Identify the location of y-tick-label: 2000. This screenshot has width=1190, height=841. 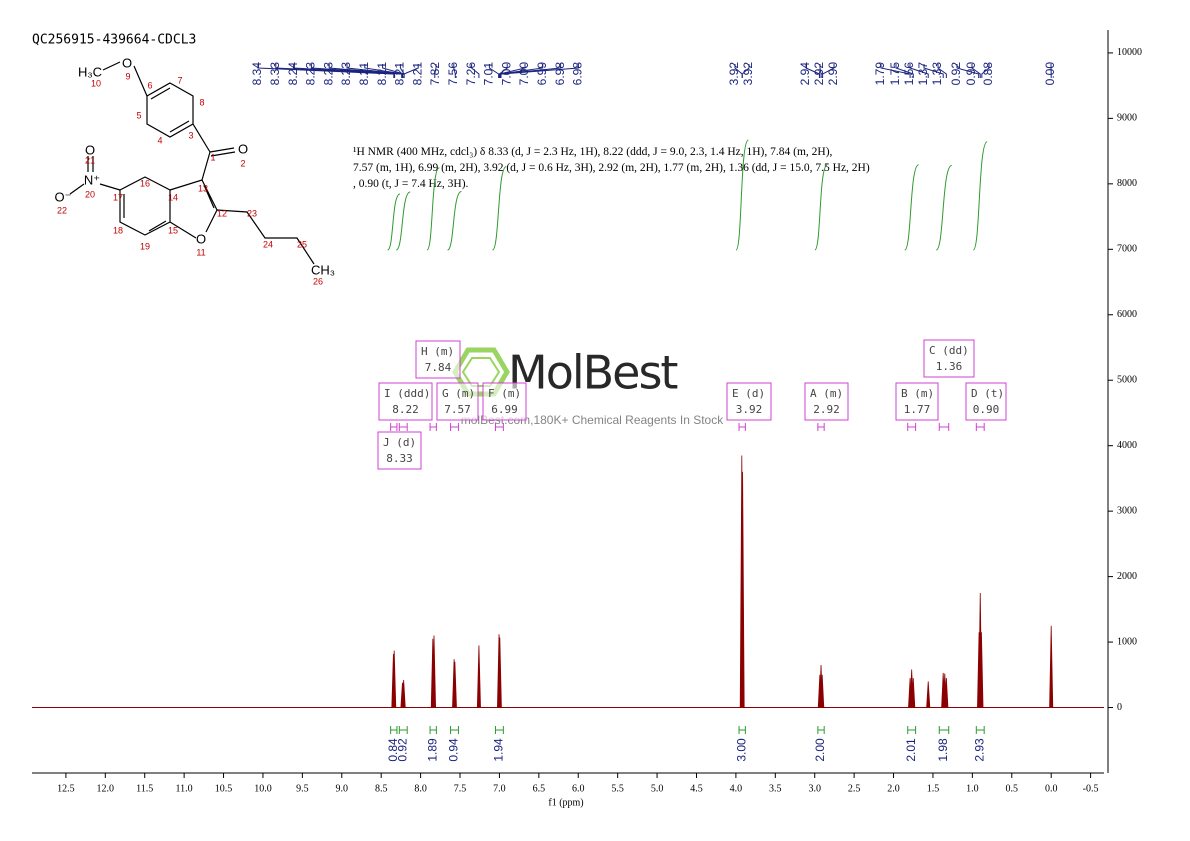
(1127, 576).